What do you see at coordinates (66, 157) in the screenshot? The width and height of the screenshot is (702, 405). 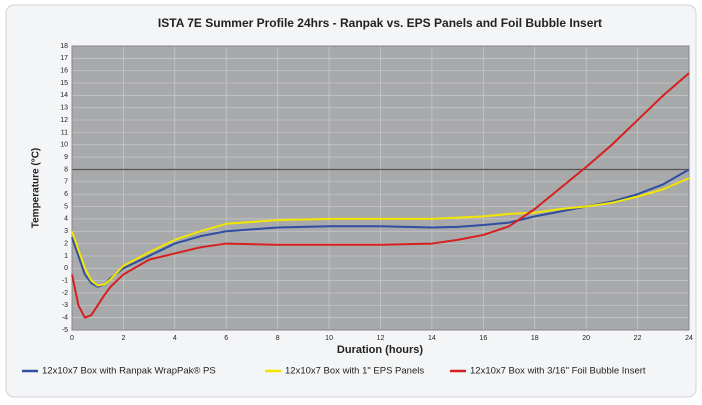 I see `y-tick-label: 9` at bounding box center [66, 157].